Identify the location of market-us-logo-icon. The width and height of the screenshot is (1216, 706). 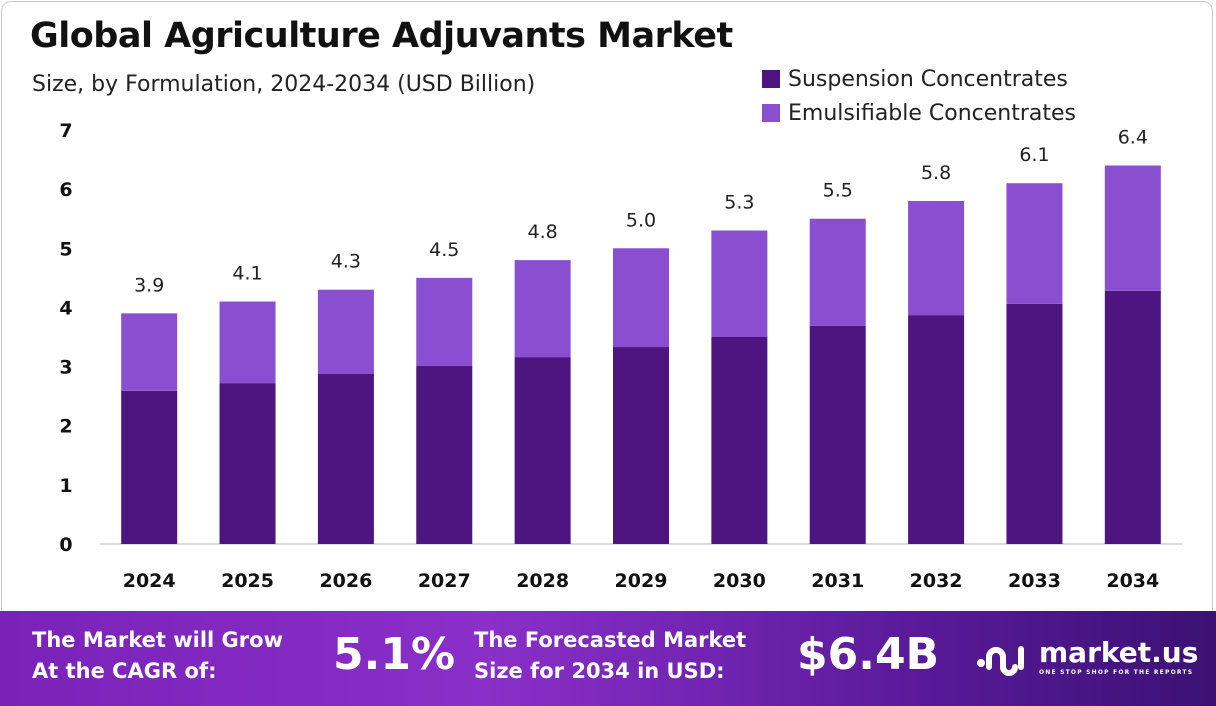
(1000, 661).